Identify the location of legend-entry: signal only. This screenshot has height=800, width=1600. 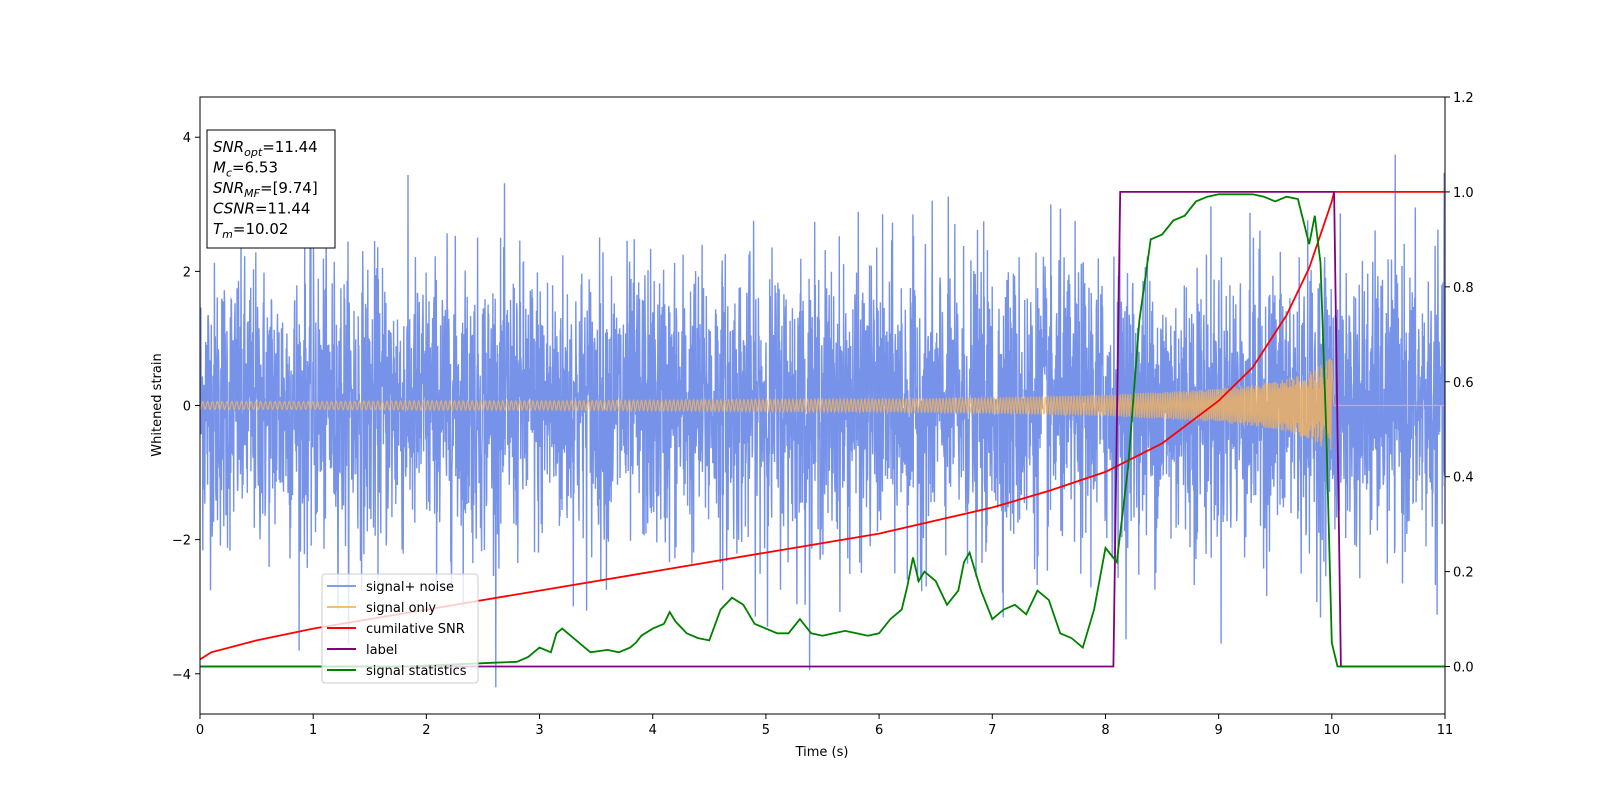
(401, 608).